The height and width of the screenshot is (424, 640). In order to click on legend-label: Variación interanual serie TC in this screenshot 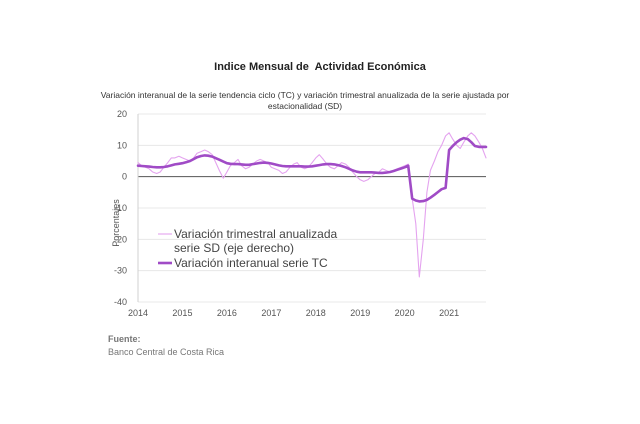, I will do `click(251, 263)`.